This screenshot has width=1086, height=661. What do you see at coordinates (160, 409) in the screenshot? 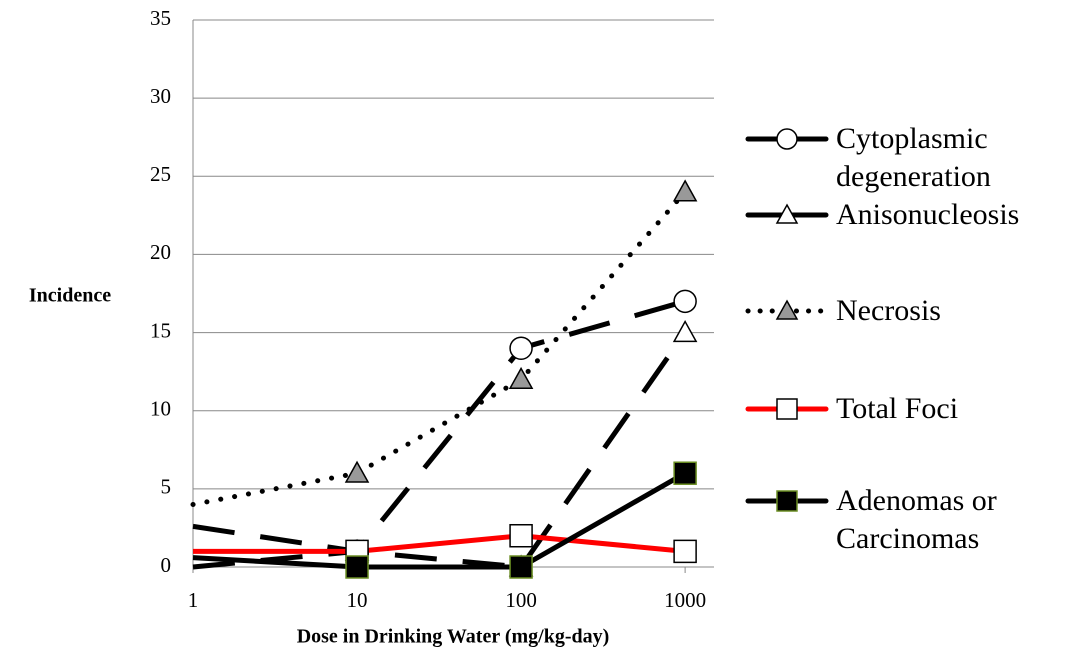
I see `y-tick-label: 10` at bounding box center [160, 409].